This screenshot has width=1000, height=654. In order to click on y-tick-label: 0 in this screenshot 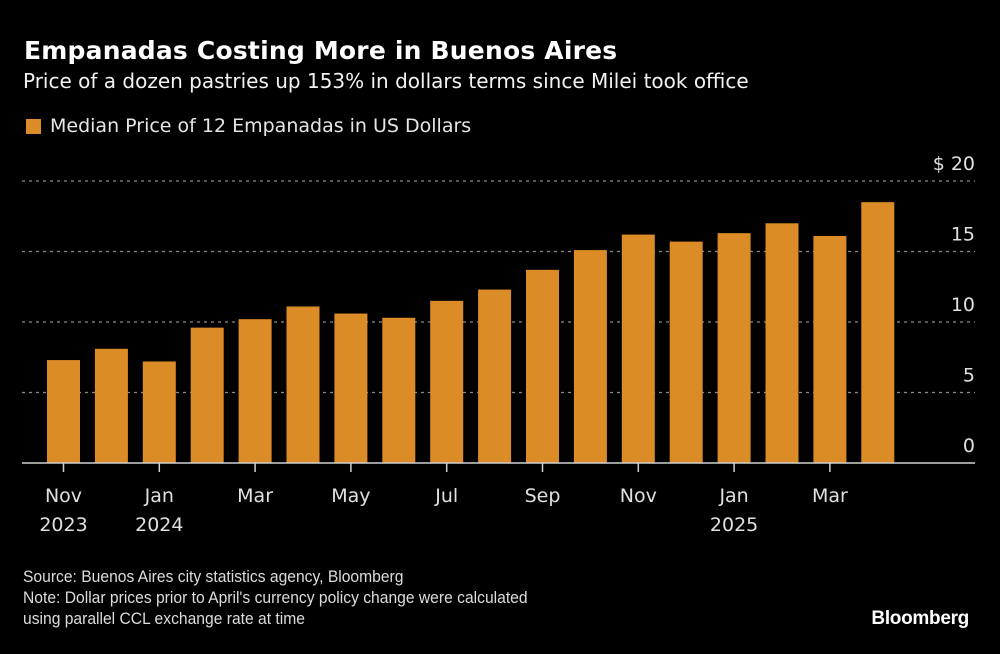, I will do `click(969, 446)`.